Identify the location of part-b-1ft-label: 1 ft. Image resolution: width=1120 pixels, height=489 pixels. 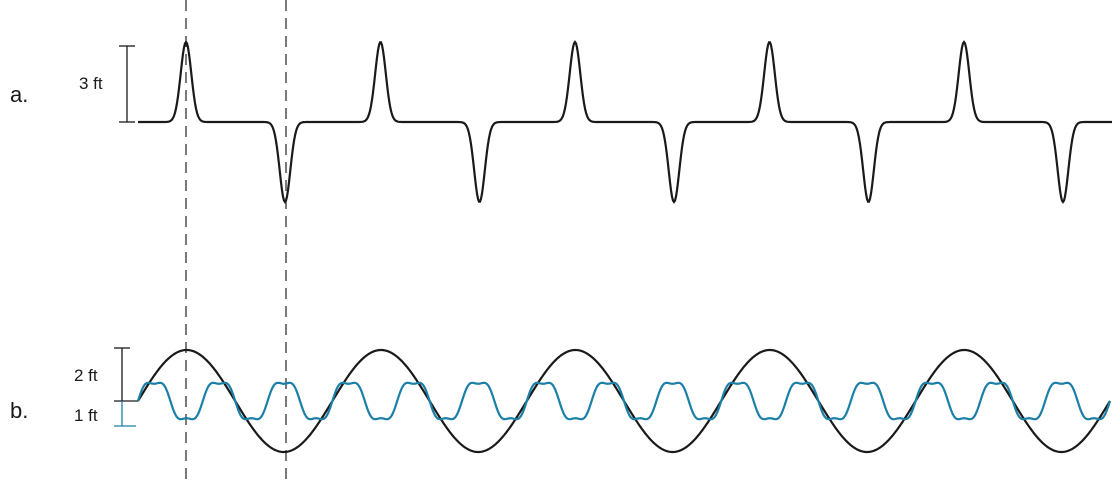
(86, 415).